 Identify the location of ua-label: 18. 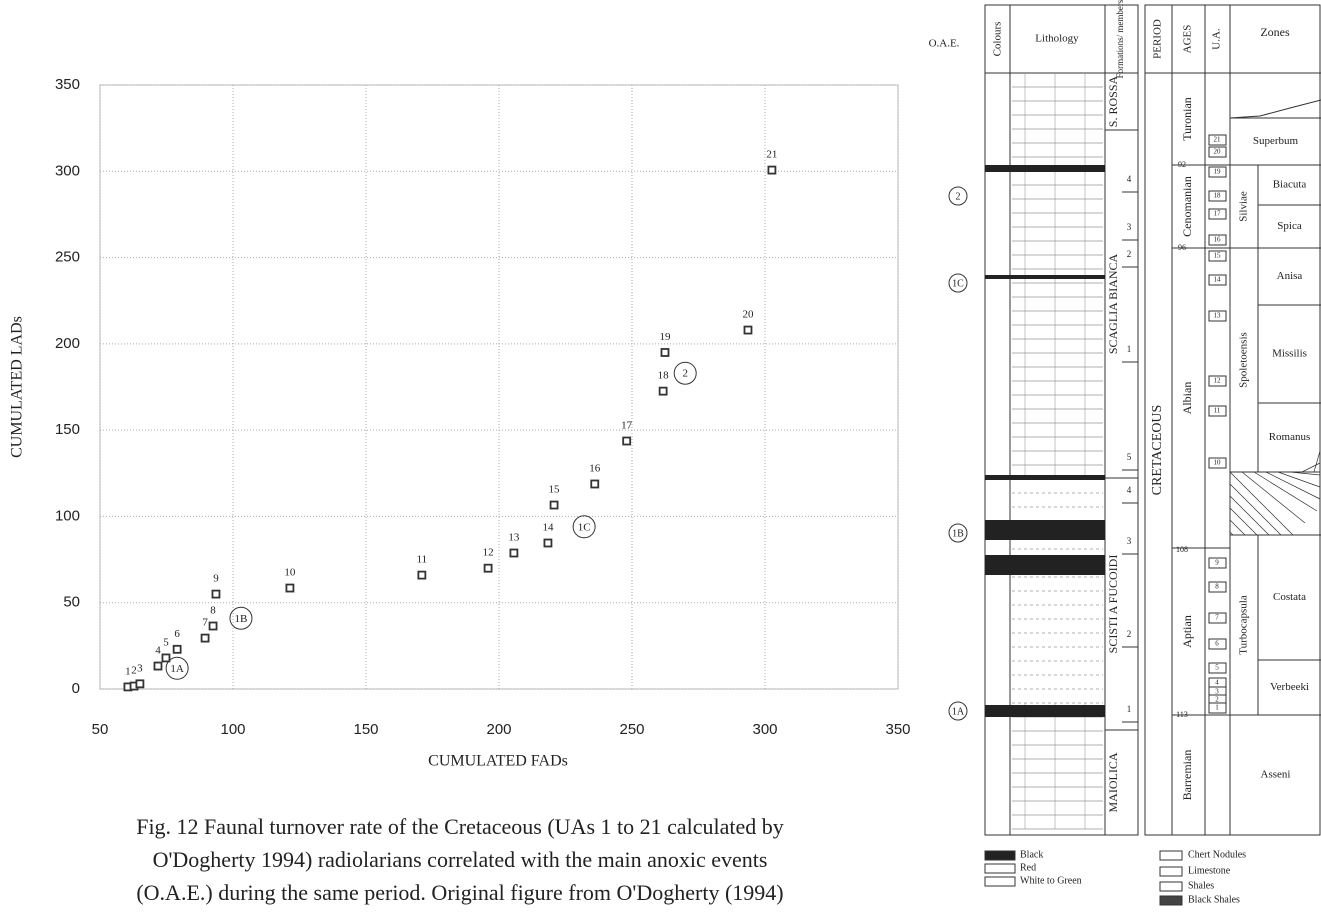
(1218, 196).